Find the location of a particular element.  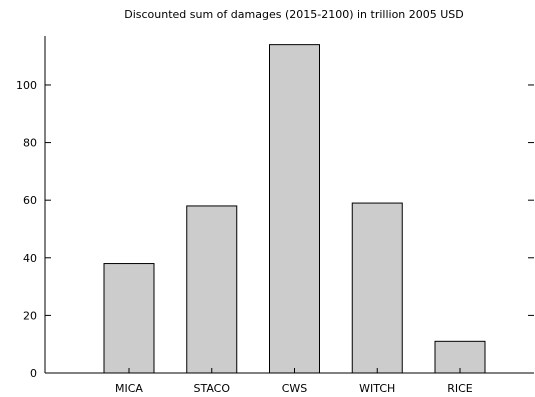

y-tick-label: 60 is located at coordinates (30, 200).